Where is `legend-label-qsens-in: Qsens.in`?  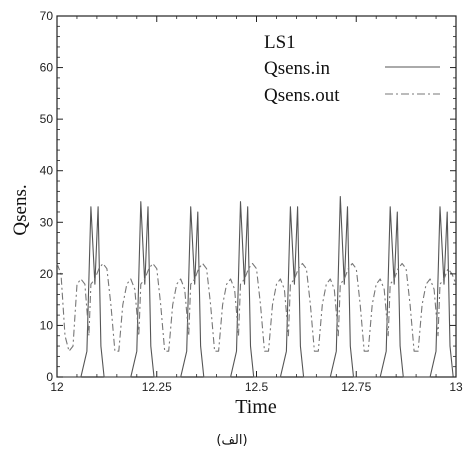 legend-label-qsens-in: Qsens.in is located at coordinates (297, 68).